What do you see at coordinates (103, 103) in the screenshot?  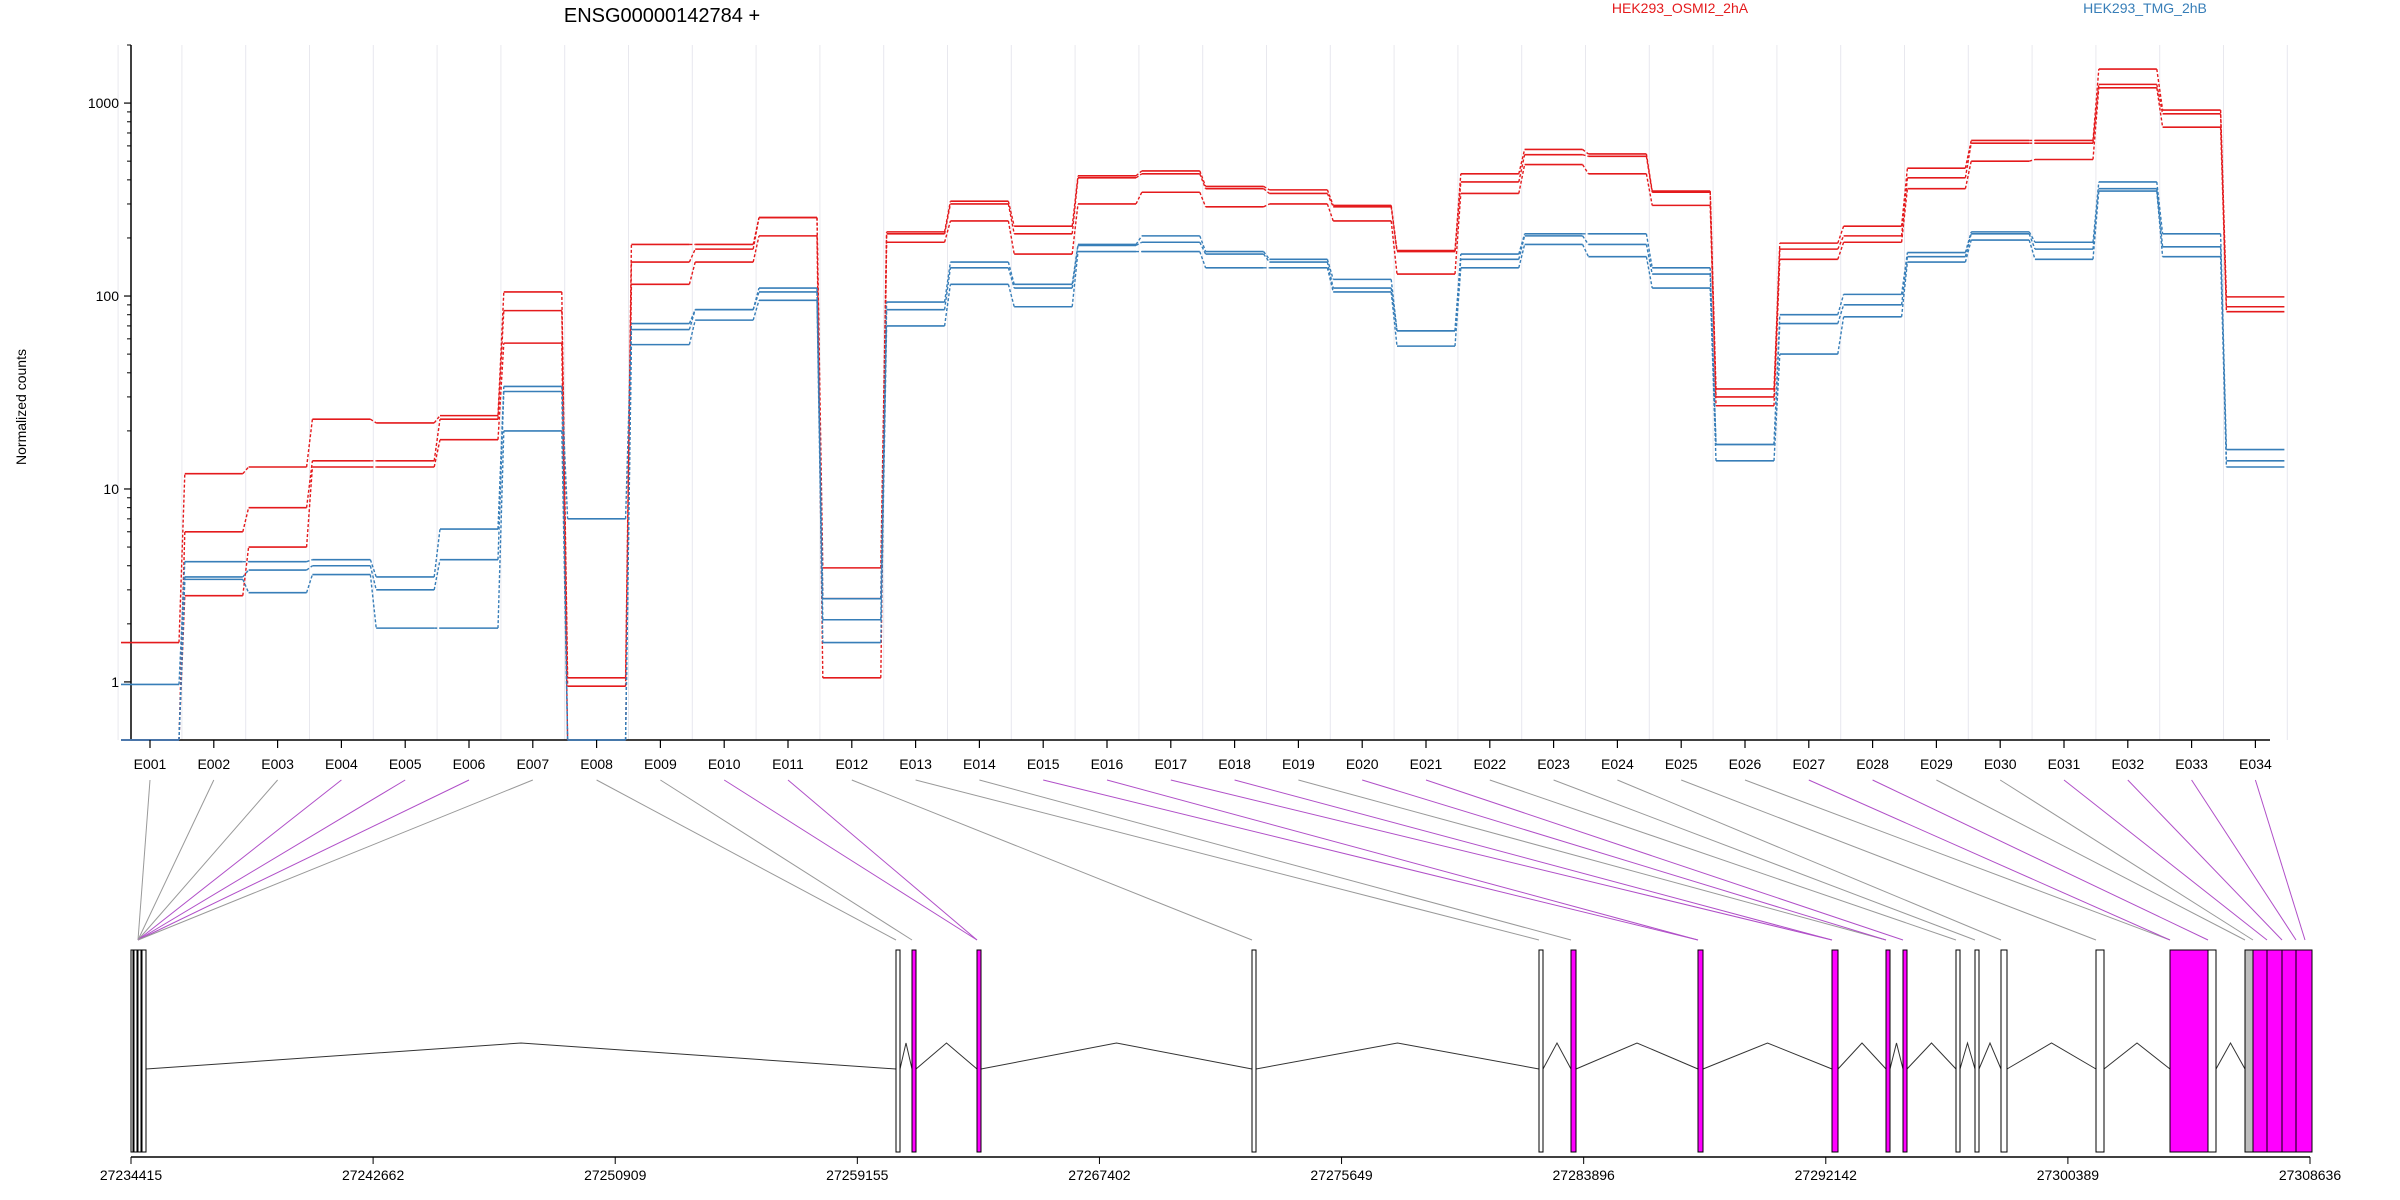 I see `y-tick-label: 1000` at bounding box center [103, 103].